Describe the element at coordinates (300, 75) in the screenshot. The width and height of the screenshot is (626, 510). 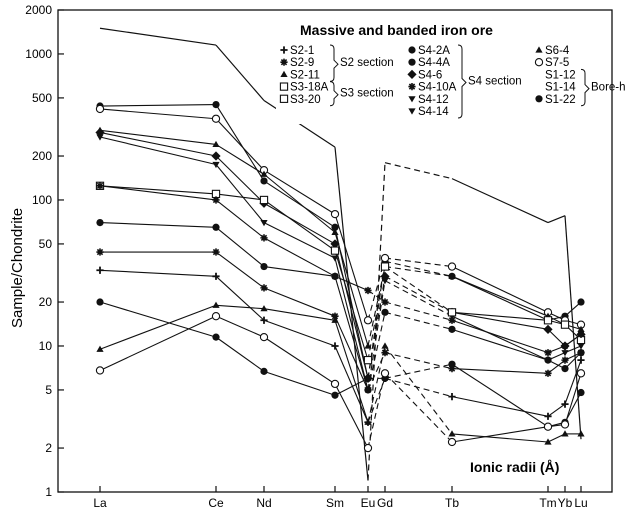
I see `legend-entry-s2-11: S2-11` at that location.